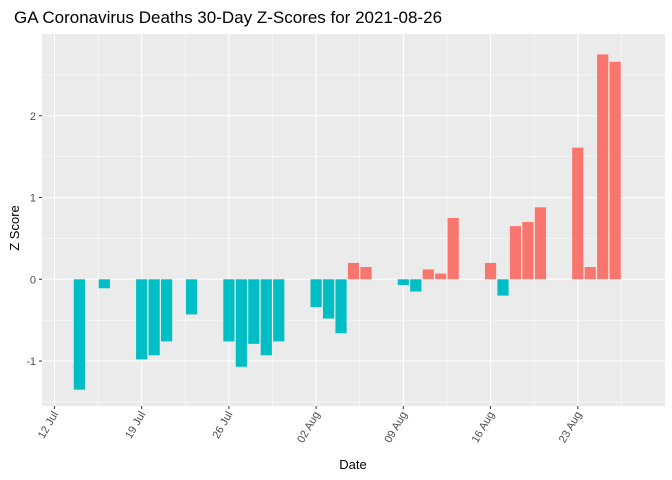 Image resolution: width=672 pixels, height=480 pixels. What do you see at coordinates (33, 280) in the screenshot?
I see `y-tick-label: 0` at bounding box center [33, 280].